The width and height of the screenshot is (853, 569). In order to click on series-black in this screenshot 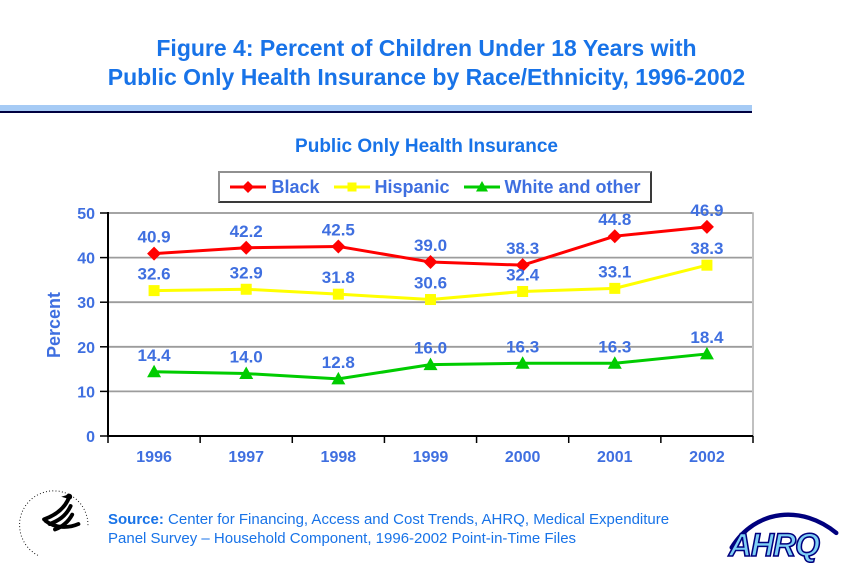, I will do `click(430, 246)`.